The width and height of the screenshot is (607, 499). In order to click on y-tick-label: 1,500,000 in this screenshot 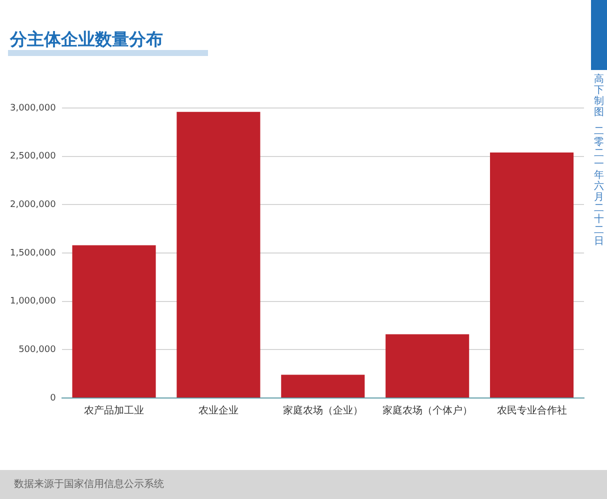, I will do `click(33, 253)`.